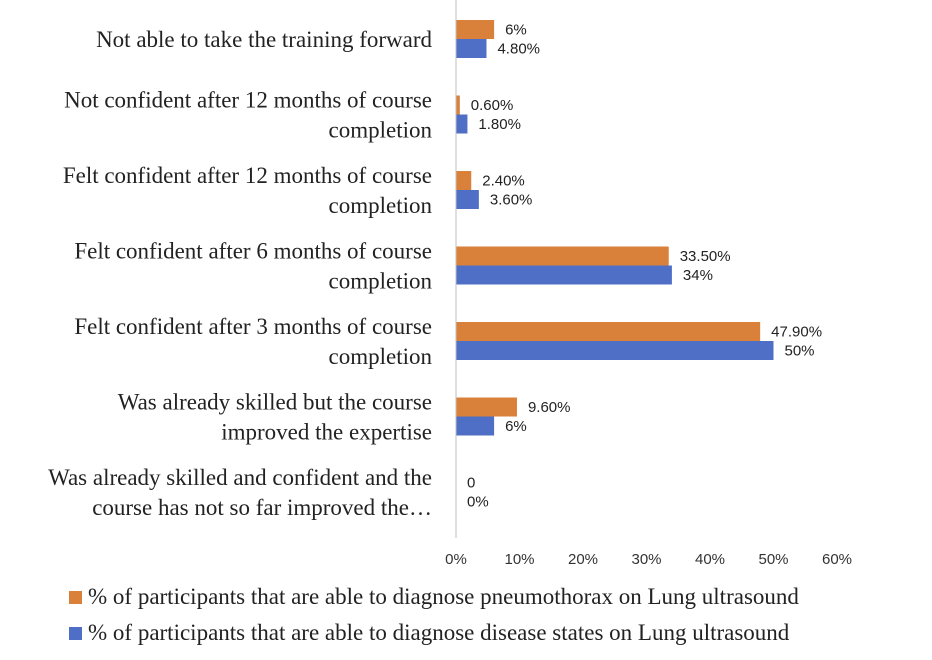 This screenshot has height=660, width=932. Describe the element at coordinates (519, 559) in the screenshot. I see `x-tick-label-10pct: 10%` at that location.